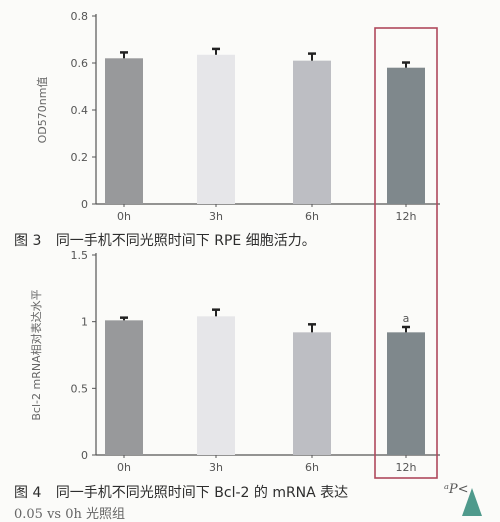 The height and width of the screenshot is (522, 500). What do you see at coordinates (80, 157) in the screenshot?
I see `y-tick-label: 0.2` at bounding box center [80, 157].